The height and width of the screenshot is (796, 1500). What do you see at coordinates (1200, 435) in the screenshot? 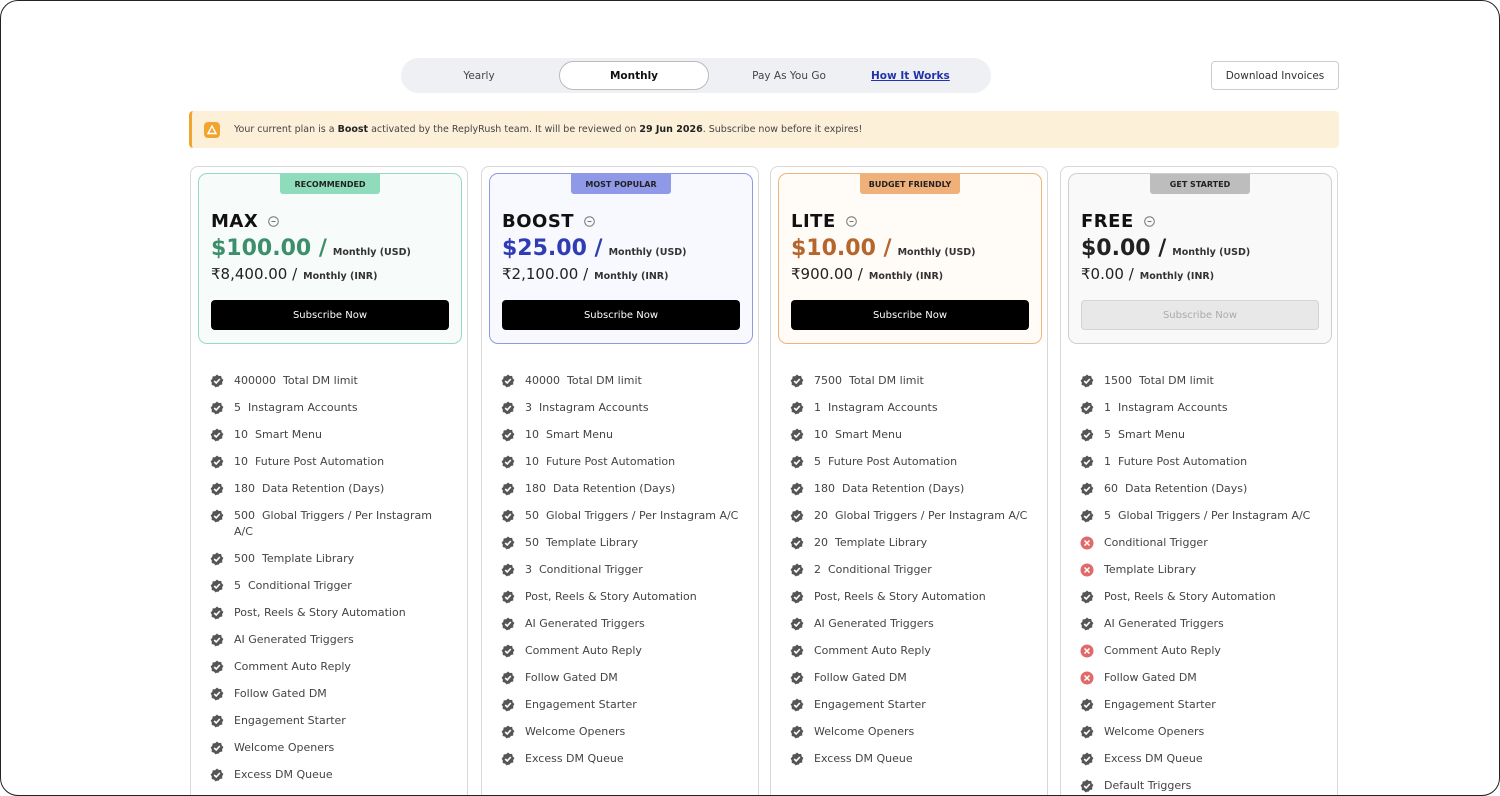
I see `feature: 5 Smart Menu` at bounding box center [1200, 435].